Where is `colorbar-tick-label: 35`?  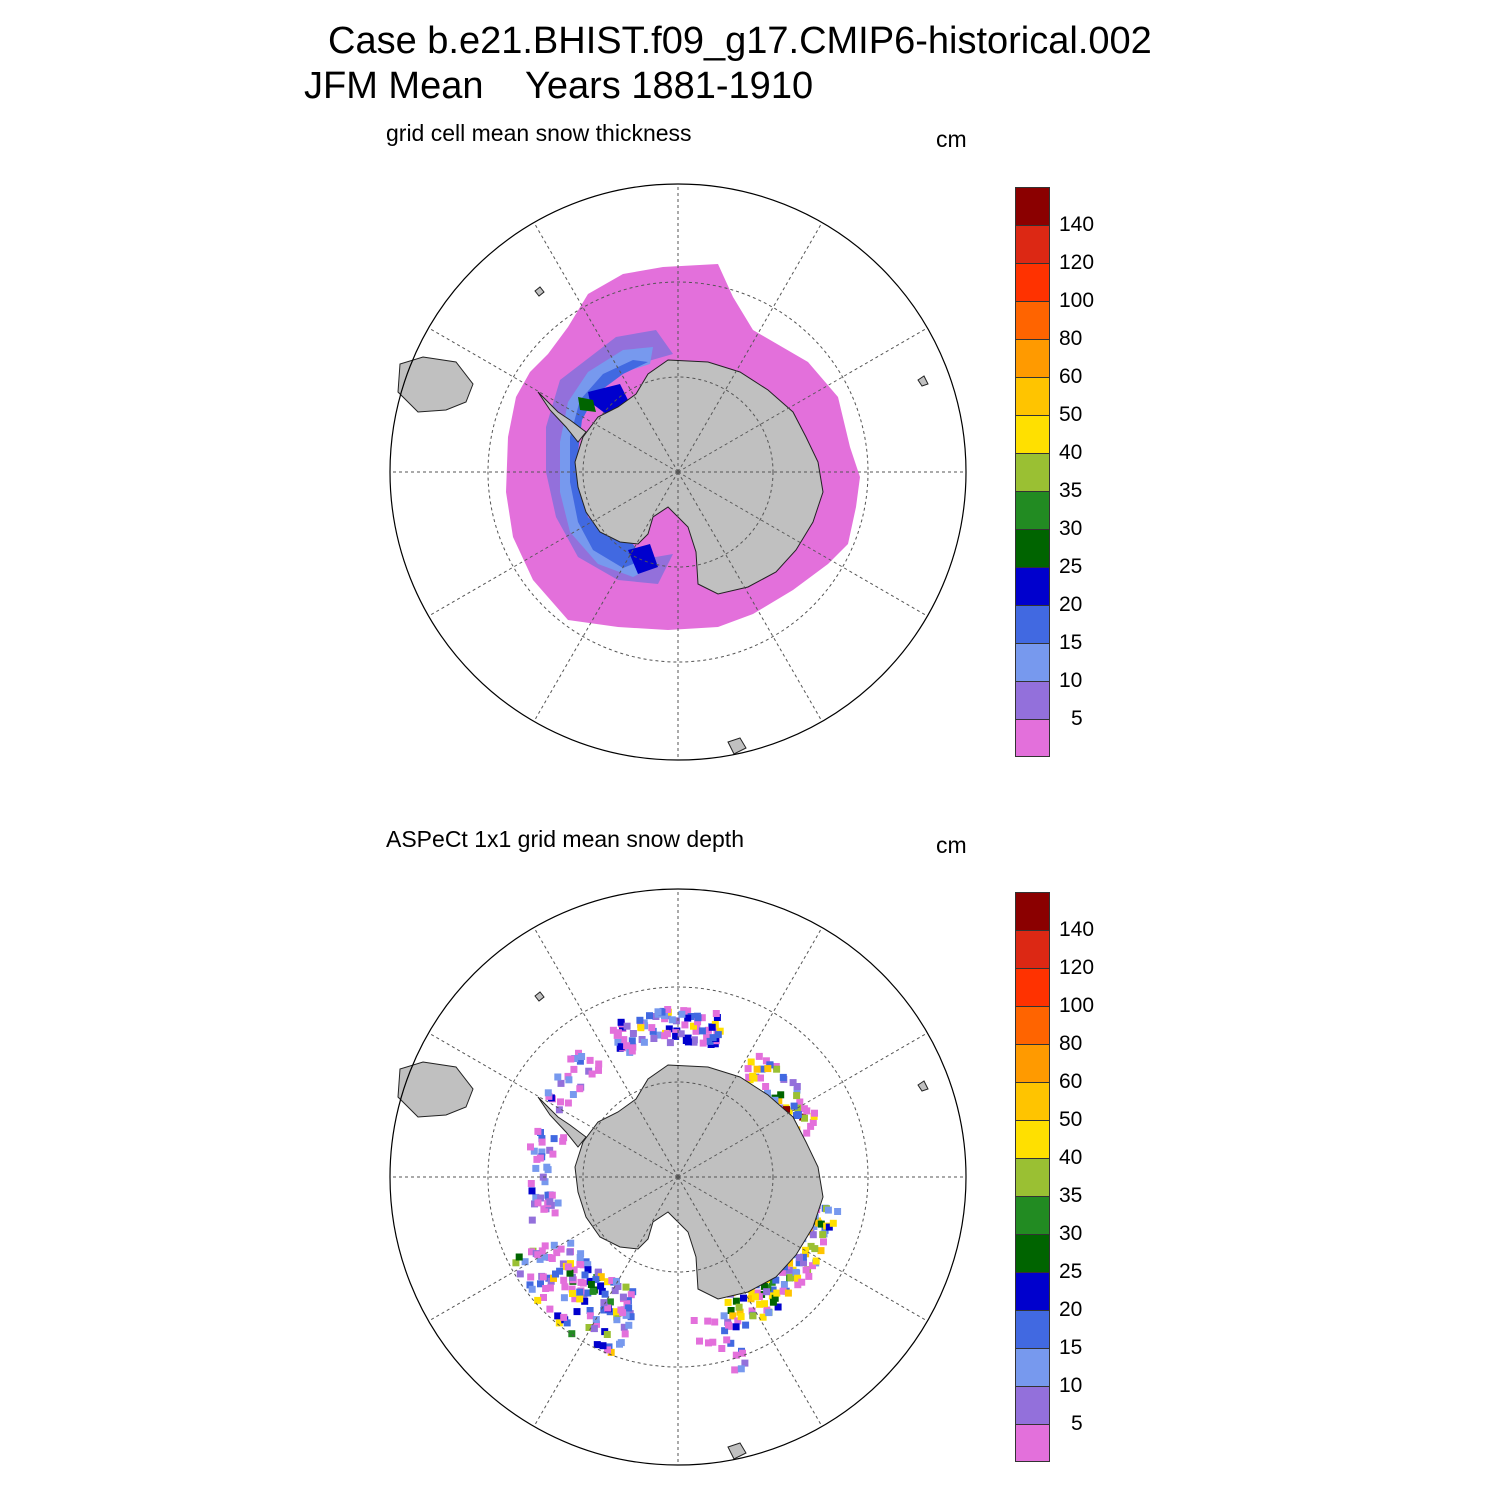 colorbar-tick-label: 35 is located at coordinates (1071, 490).